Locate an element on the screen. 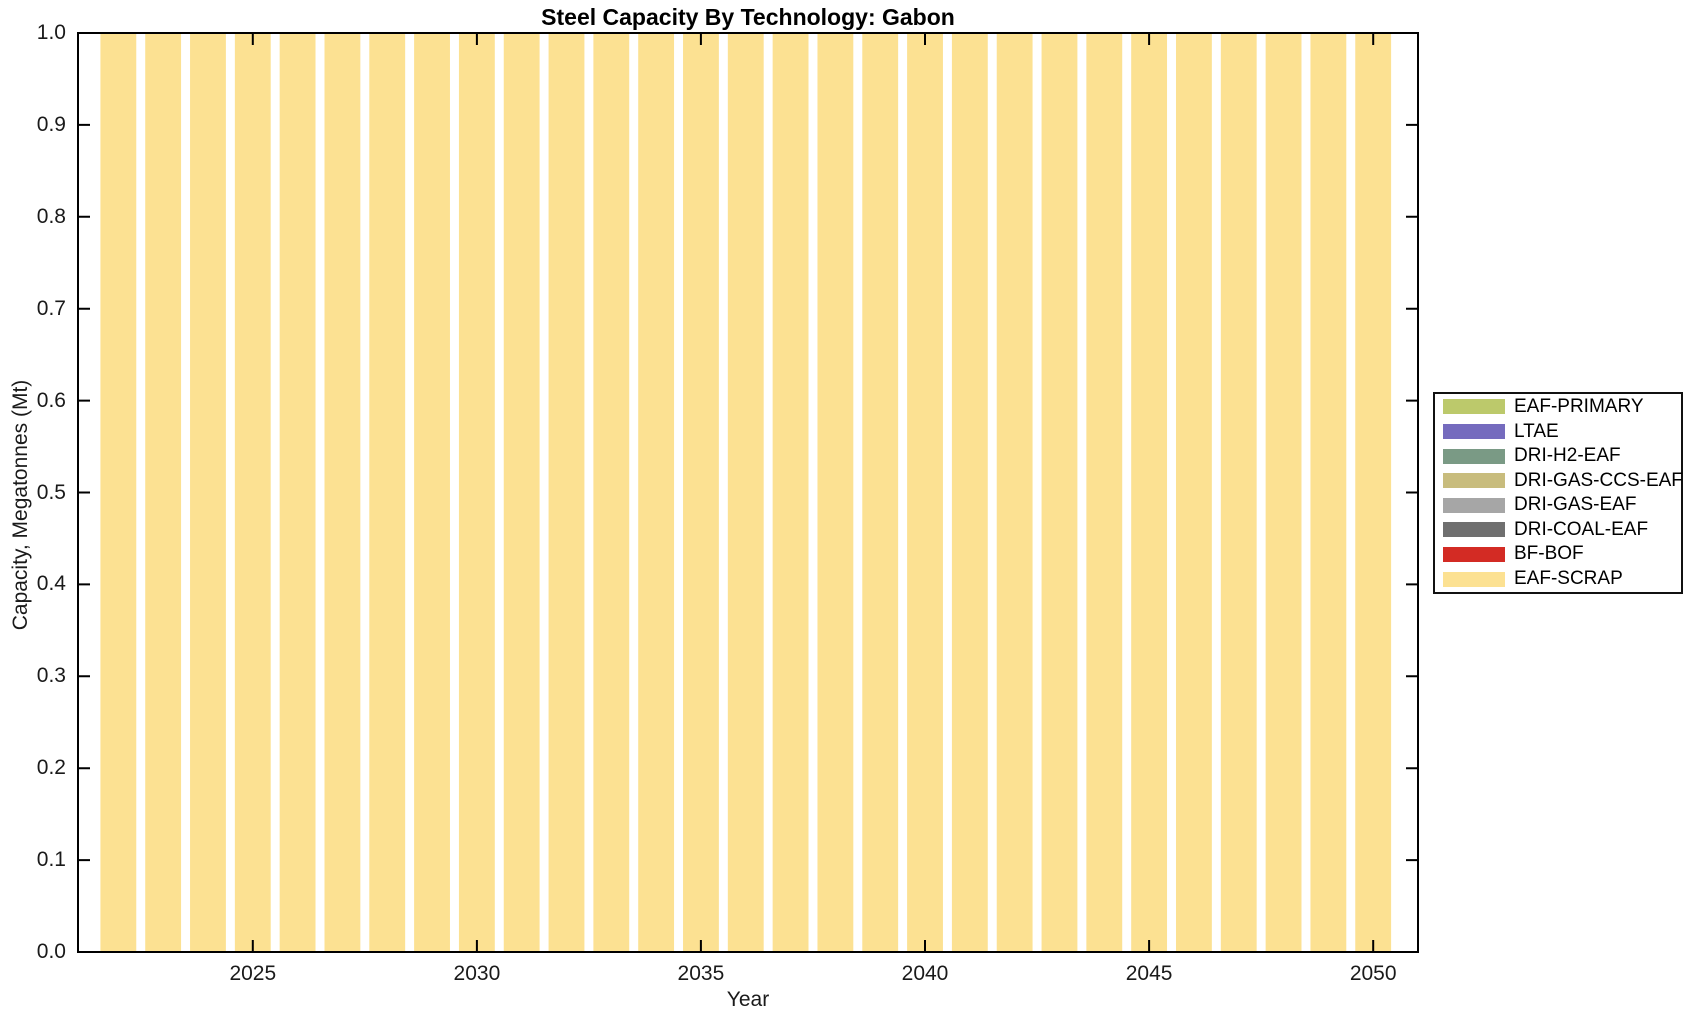  legend-item-DRI-H2-EAF: DRI-H2-EAF is located at coordinates (1562, 456).